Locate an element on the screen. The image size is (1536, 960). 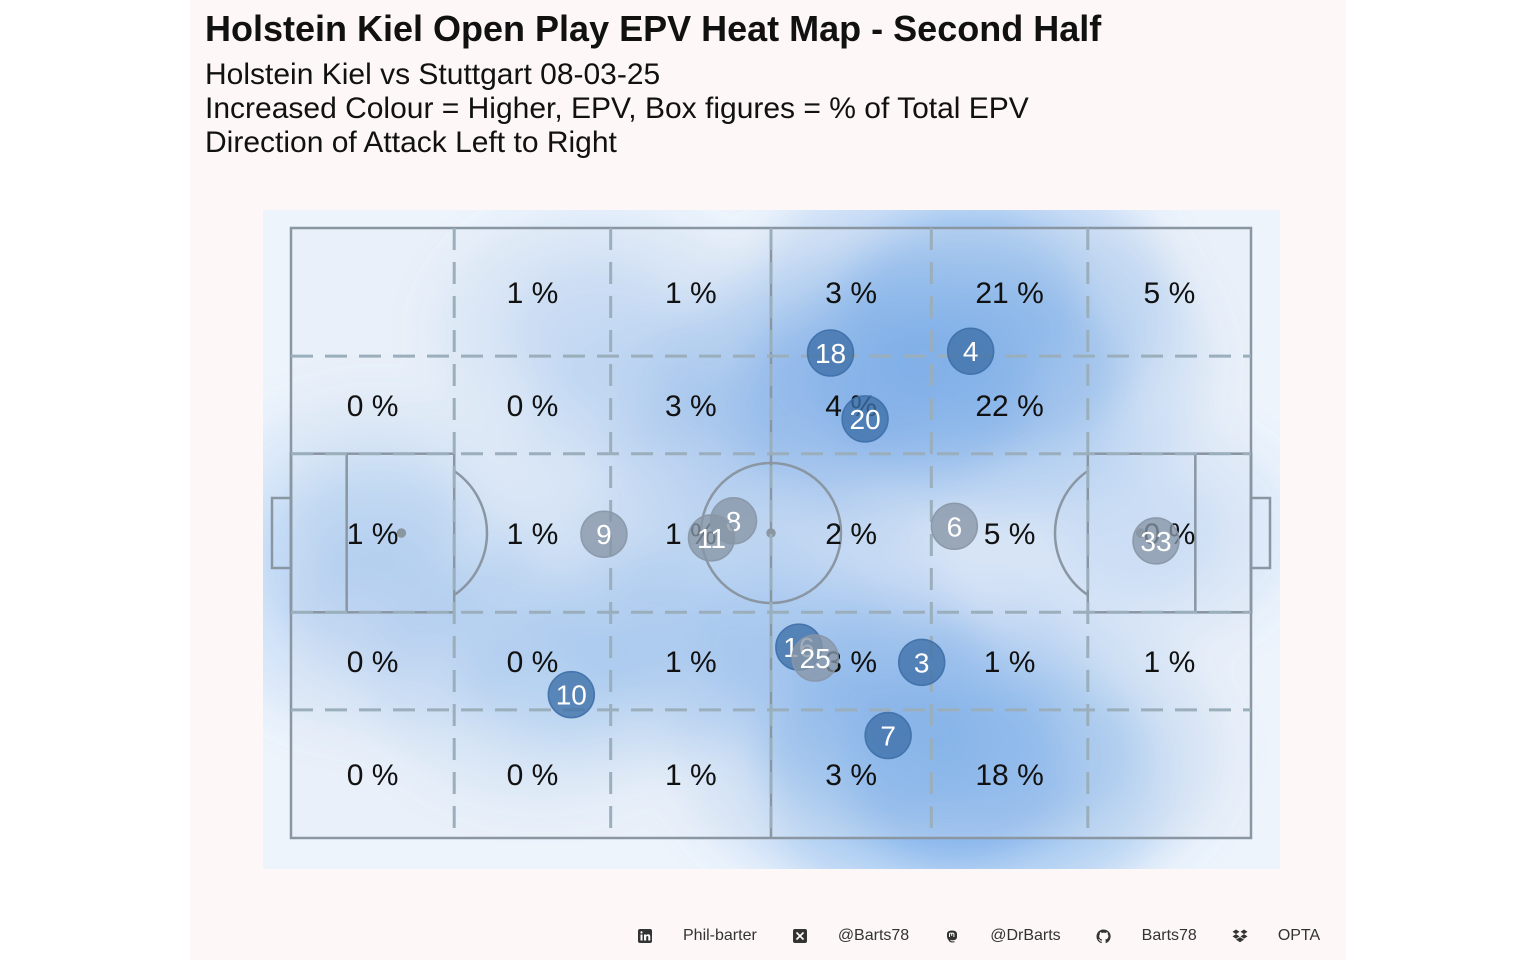
player-marker: 33 is located at coordinates (1156, 541).